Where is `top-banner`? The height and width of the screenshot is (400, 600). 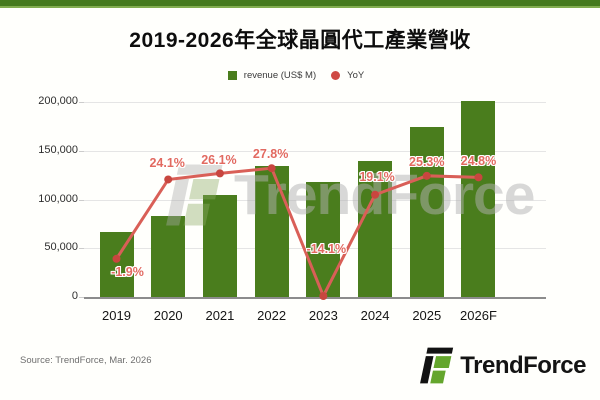 top-banner is located at coordinates (300, 4).